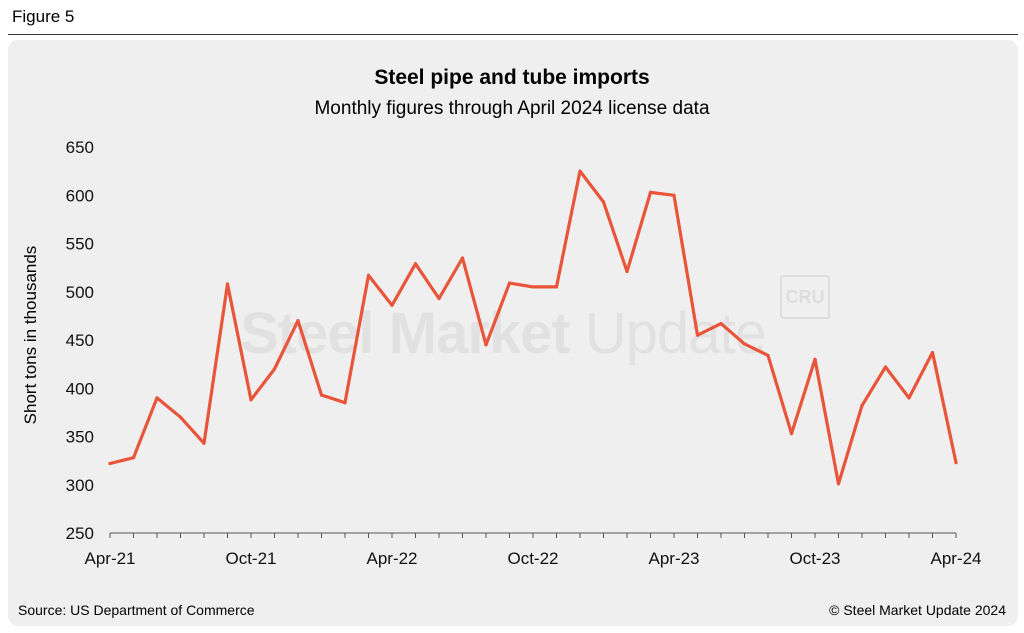  I want to click on watermark-logo: Steel Market Update, so click(503, 333).